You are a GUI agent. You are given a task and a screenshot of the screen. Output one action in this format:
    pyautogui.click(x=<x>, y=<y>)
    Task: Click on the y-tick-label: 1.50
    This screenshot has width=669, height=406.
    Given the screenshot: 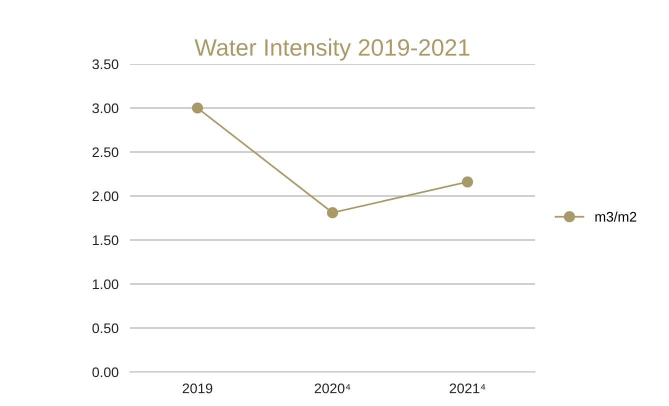 What is the action you would take?
    pyautogui.click(x=105, y=240)
    